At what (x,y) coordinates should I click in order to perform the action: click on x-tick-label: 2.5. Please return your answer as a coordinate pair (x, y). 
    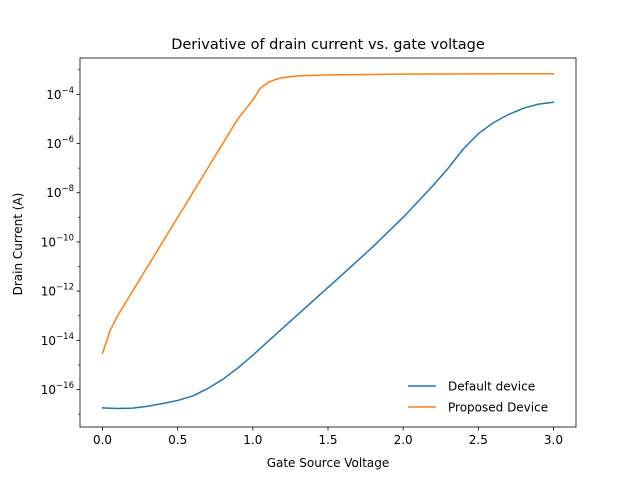
    Looking at the image, I should click on (478, 440).